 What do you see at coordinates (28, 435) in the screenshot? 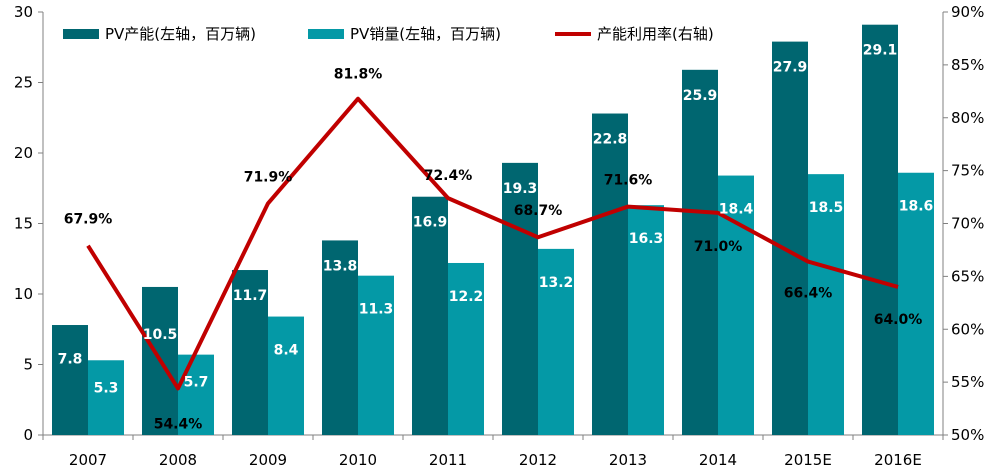
I see `y-left-tick-label: 0` at bounding box center [28, 435].